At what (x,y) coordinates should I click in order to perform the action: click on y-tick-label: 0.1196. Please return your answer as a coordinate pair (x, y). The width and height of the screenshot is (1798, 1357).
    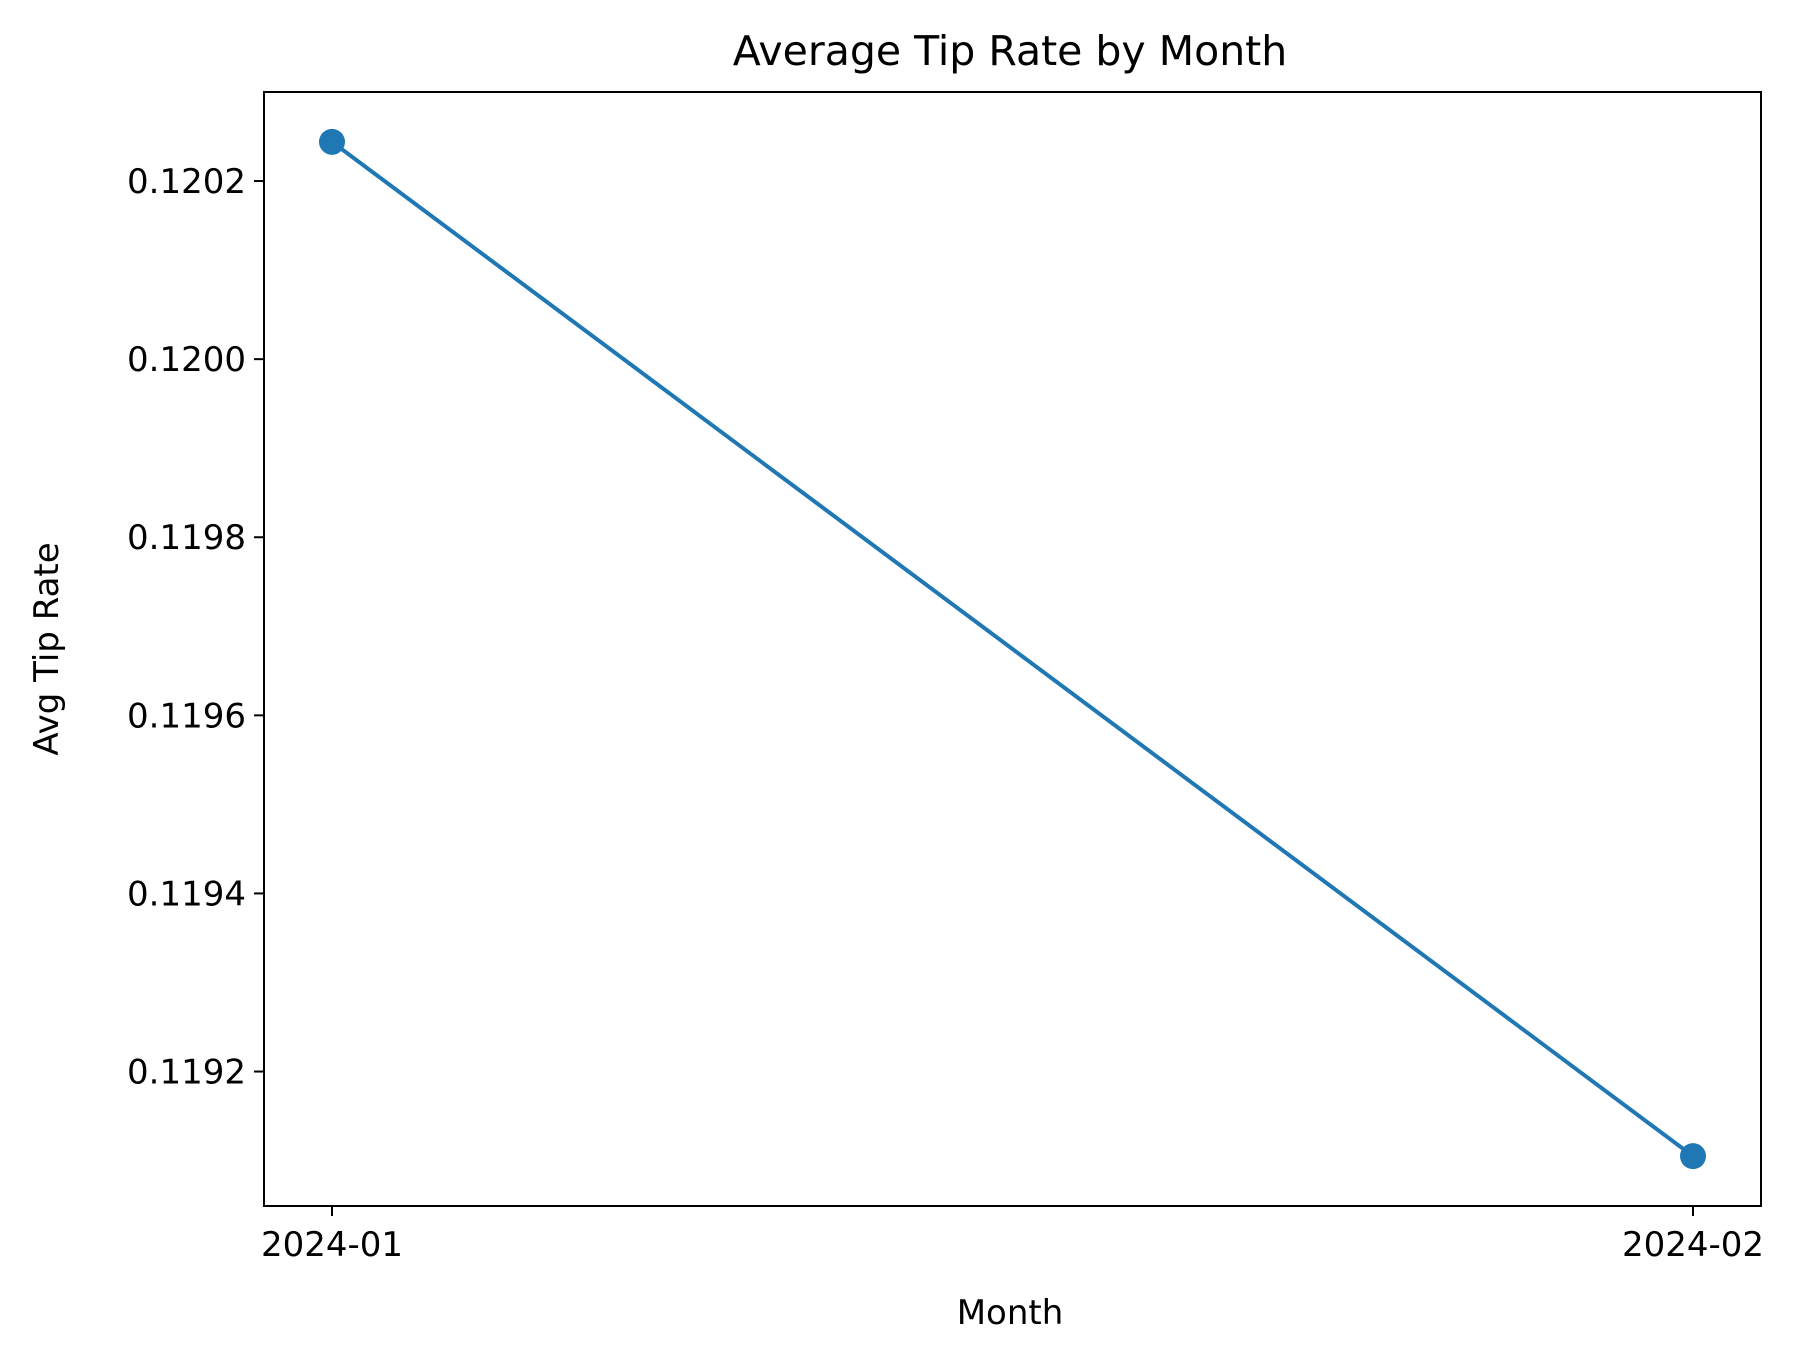
    Looking at the image, I should click on (186, 716).